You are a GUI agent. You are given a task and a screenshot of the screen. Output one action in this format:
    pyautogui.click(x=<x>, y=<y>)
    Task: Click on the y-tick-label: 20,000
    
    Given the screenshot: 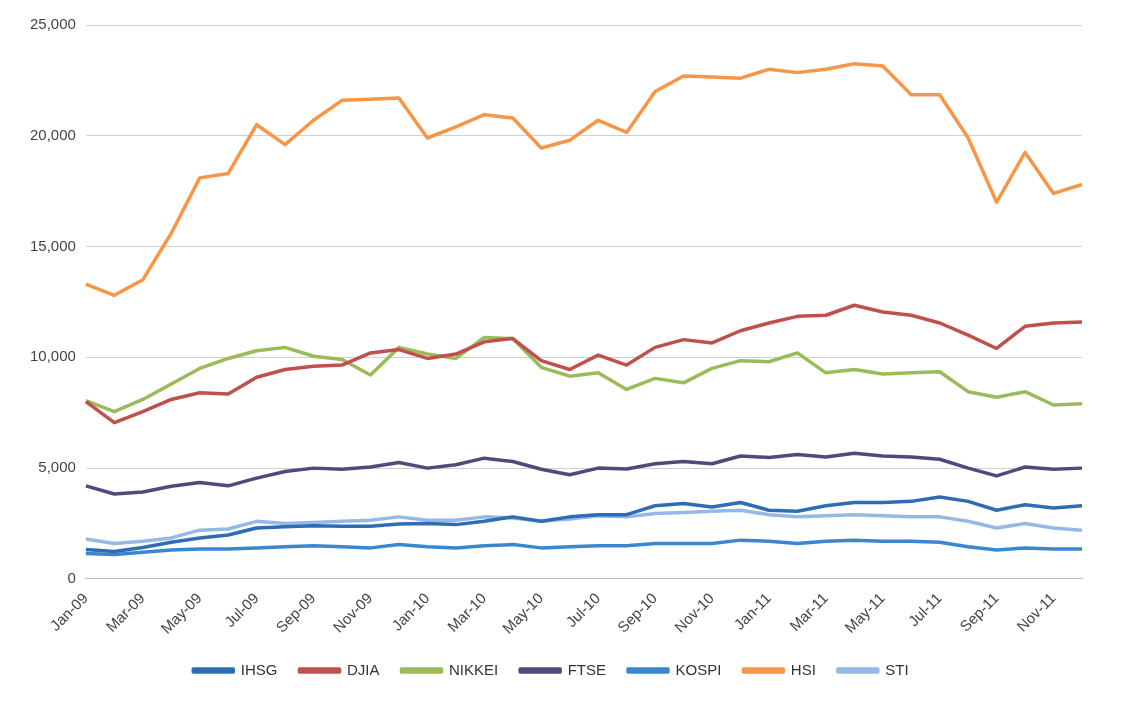 What is the action you would take?
    pyautogui.click(x=52, y=134)
    